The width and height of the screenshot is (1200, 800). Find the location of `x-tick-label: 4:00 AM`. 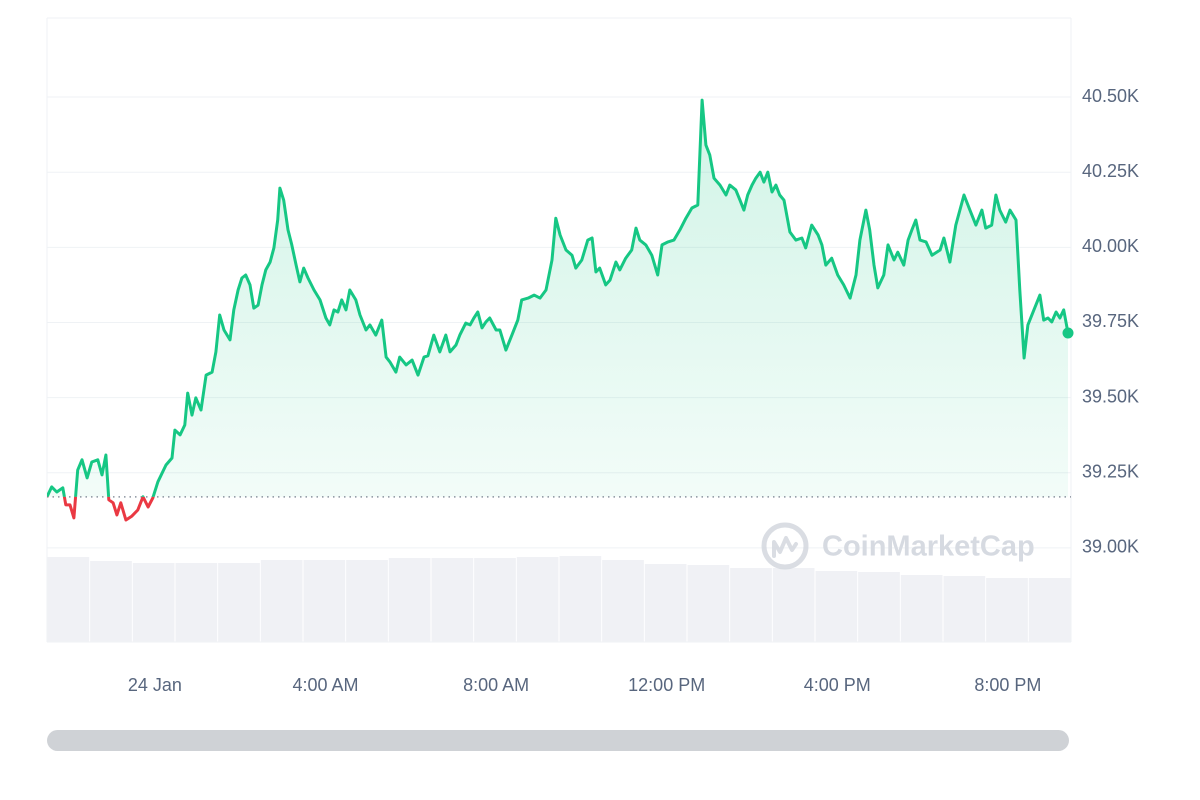

x-tick-label: 4:00 AM is located at coordinates (325, 685).